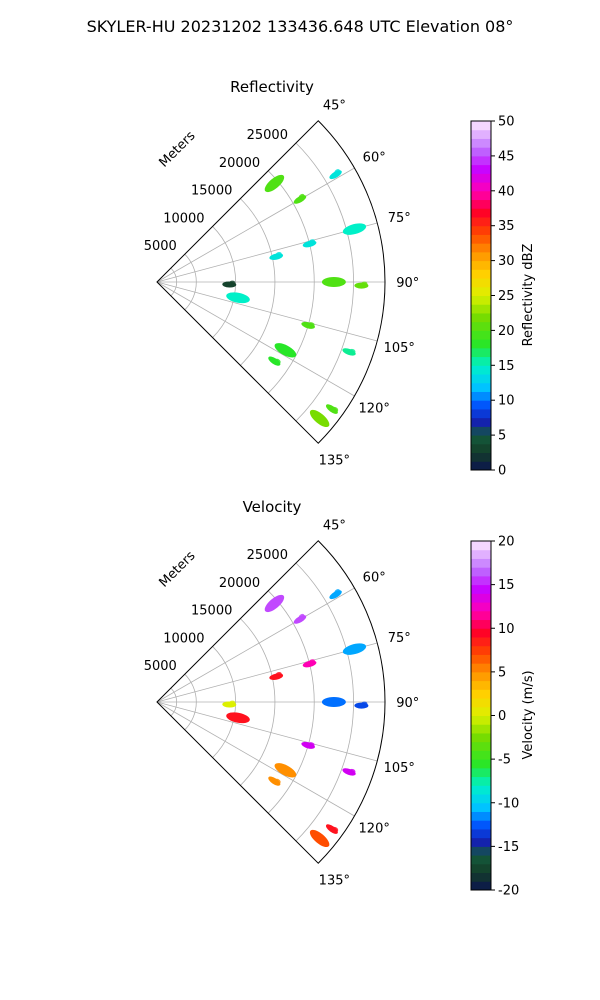  I want to click on colorbar-tick-label: 30, so click(506, 261).